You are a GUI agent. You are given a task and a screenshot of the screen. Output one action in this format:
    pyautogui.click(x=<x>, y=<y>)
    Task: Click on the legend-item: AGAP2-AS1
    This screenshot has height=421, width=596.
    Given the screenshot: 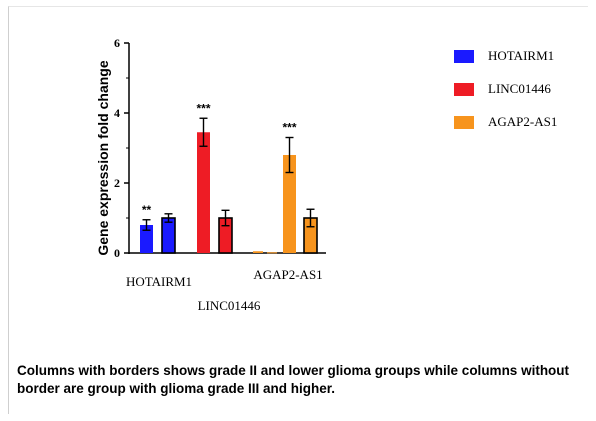 What is the action you would take?
    pyautogui.click(x=505, y=122)
    